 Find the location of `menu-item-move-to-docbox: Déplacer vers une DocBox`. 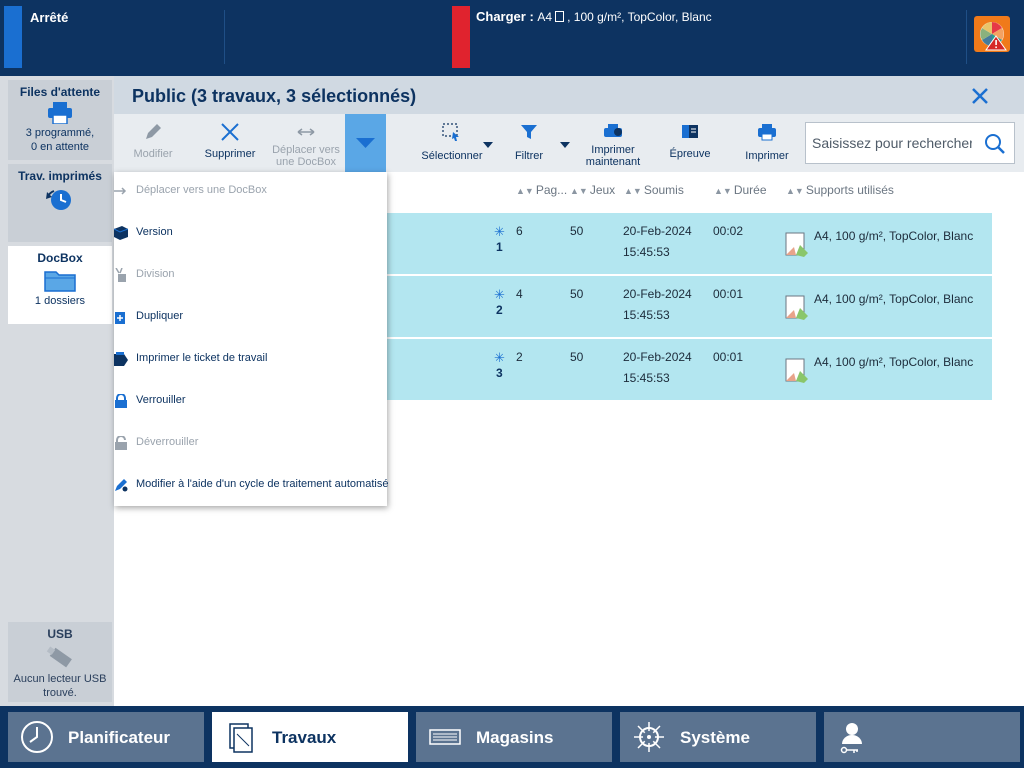

menu-item-move-to-docbox: Déplacer vers une DocBox is located at coordinates (250, 193).